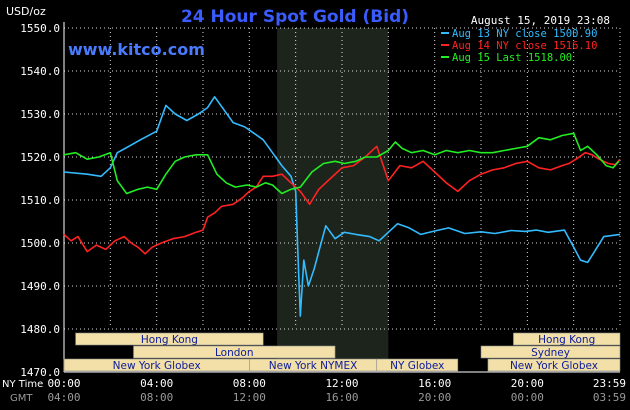  Describe the element at coordinates (295, 17) in the screenshot. I see `chart-title: 24 Hour Spot Gold (Bid)` at that location.